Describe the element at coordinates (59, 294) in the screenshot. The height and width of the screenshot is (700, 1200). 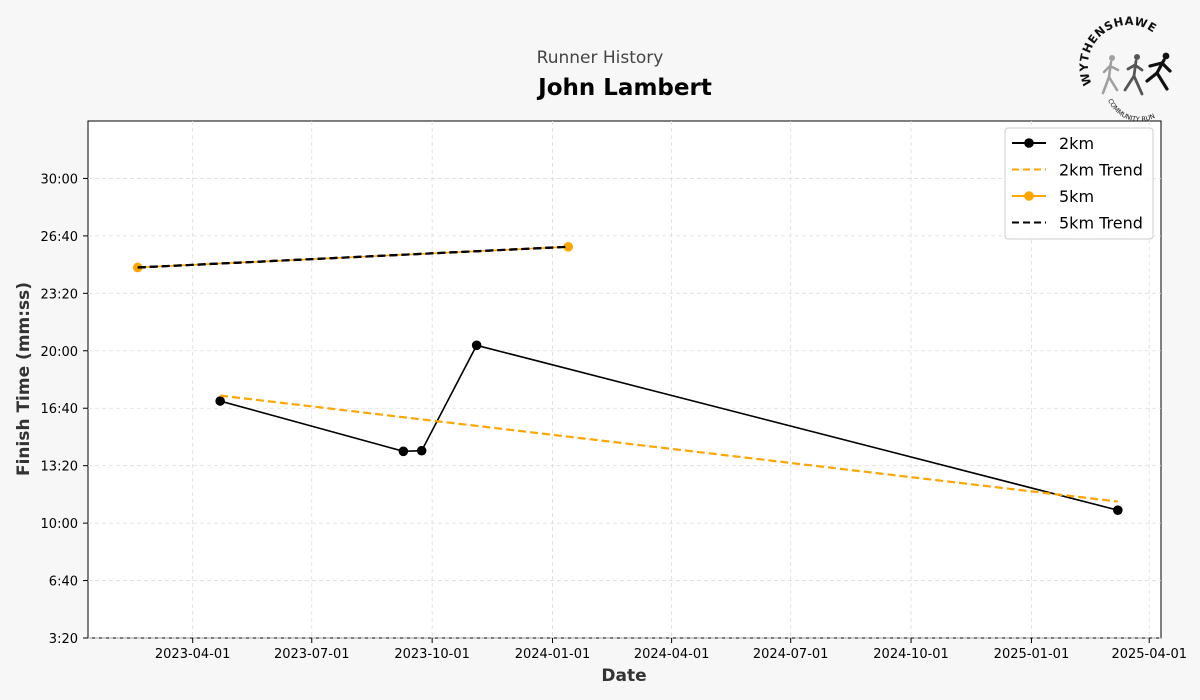
I see `y-tick-label: 23:20` at that location.